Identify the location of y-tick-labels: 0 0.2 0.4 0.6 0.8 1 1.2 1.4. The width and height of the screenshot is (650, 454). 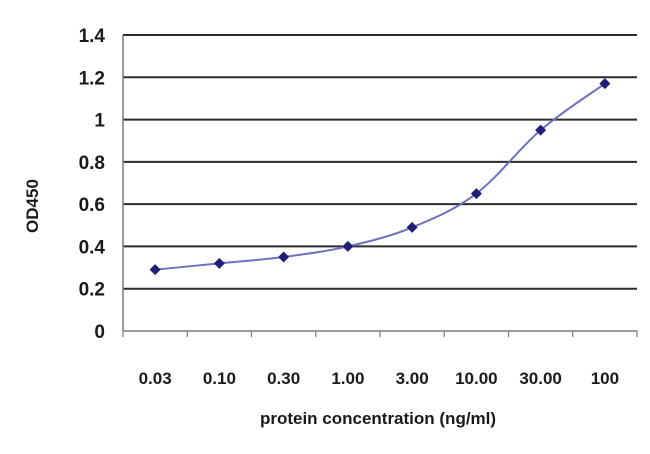
(92, 184).